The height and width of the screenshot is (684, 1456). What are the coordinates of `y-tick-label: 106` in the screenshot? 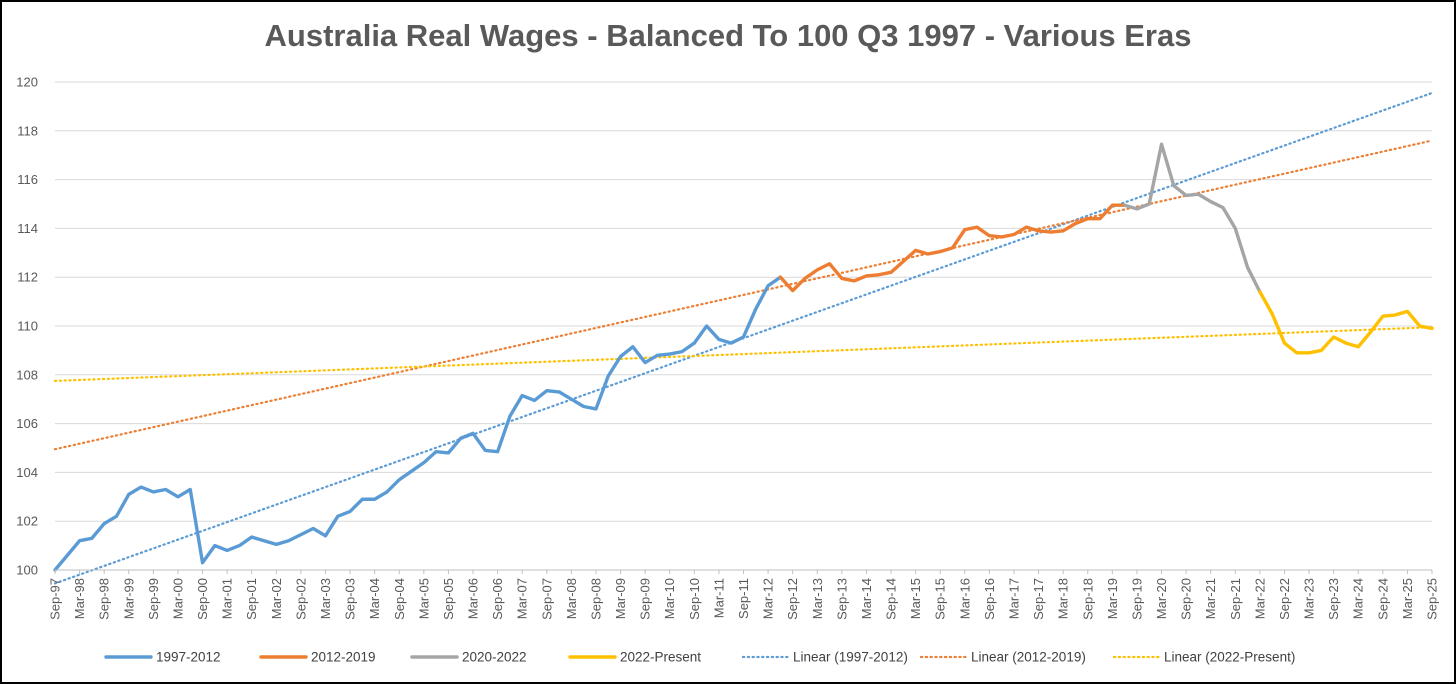 It's located at (27, 423).